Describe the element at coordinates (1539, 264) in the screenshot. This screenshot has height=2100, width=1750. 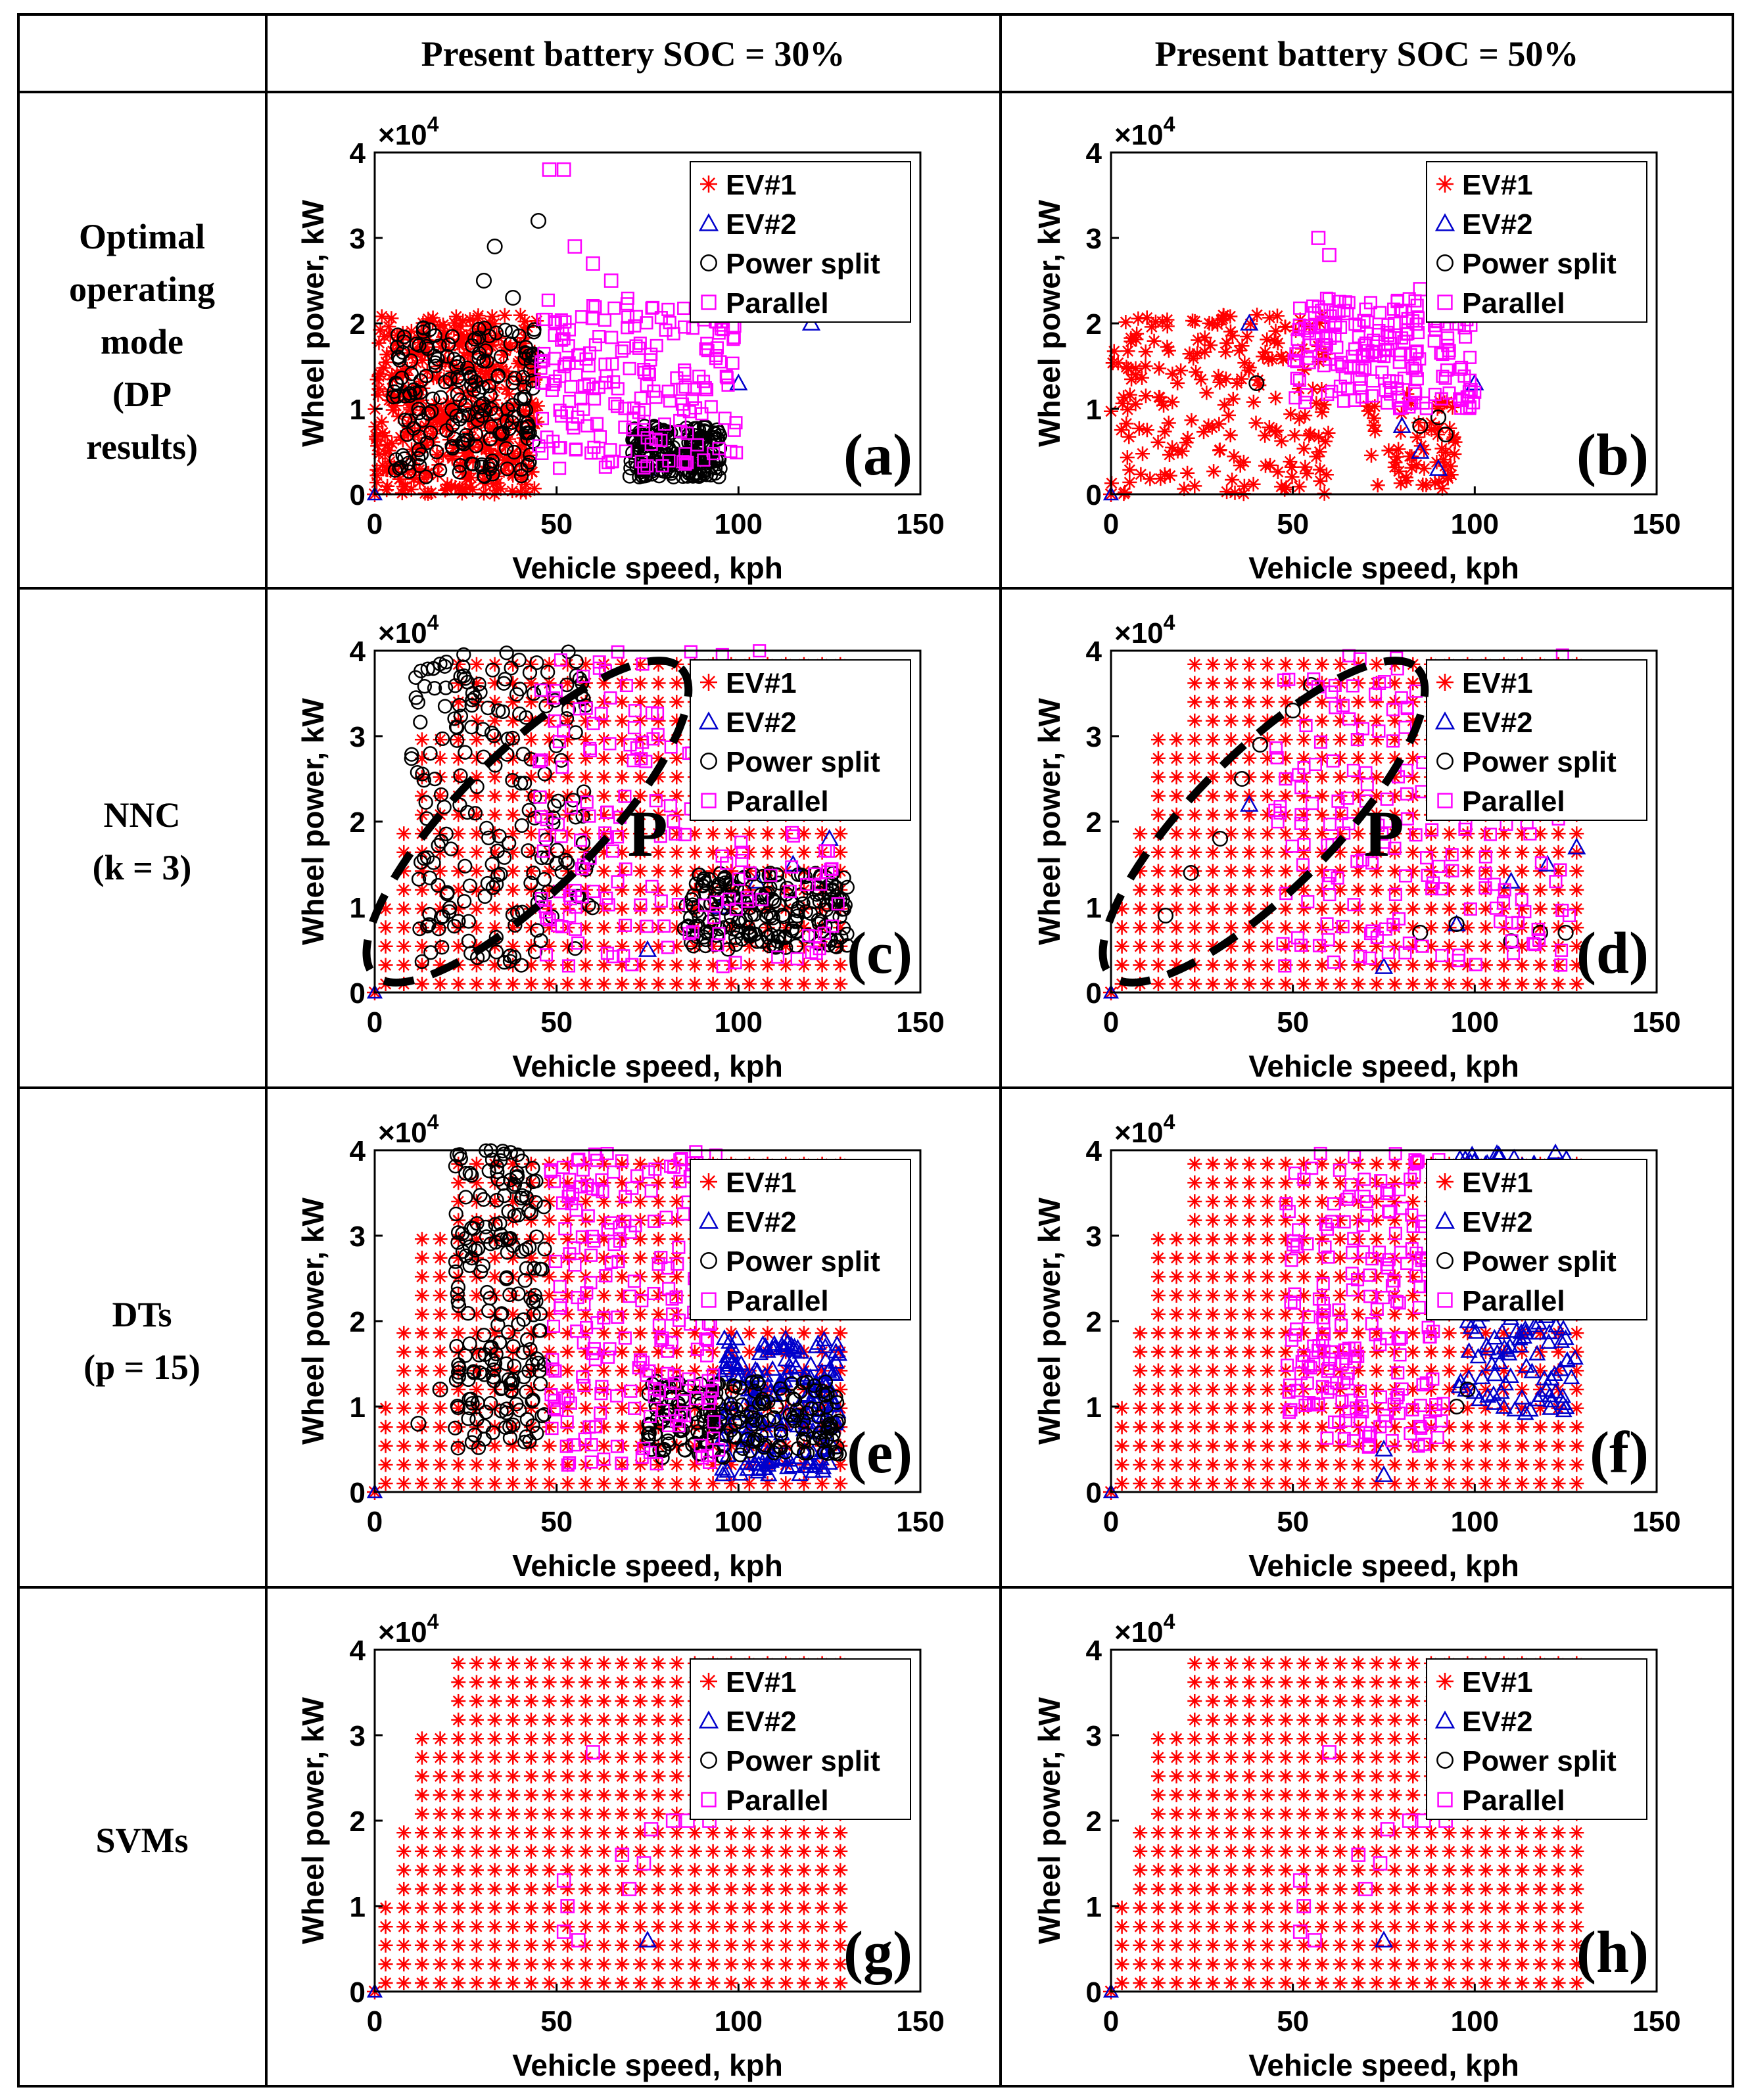
I see `legend-entry: Power split` at that location.